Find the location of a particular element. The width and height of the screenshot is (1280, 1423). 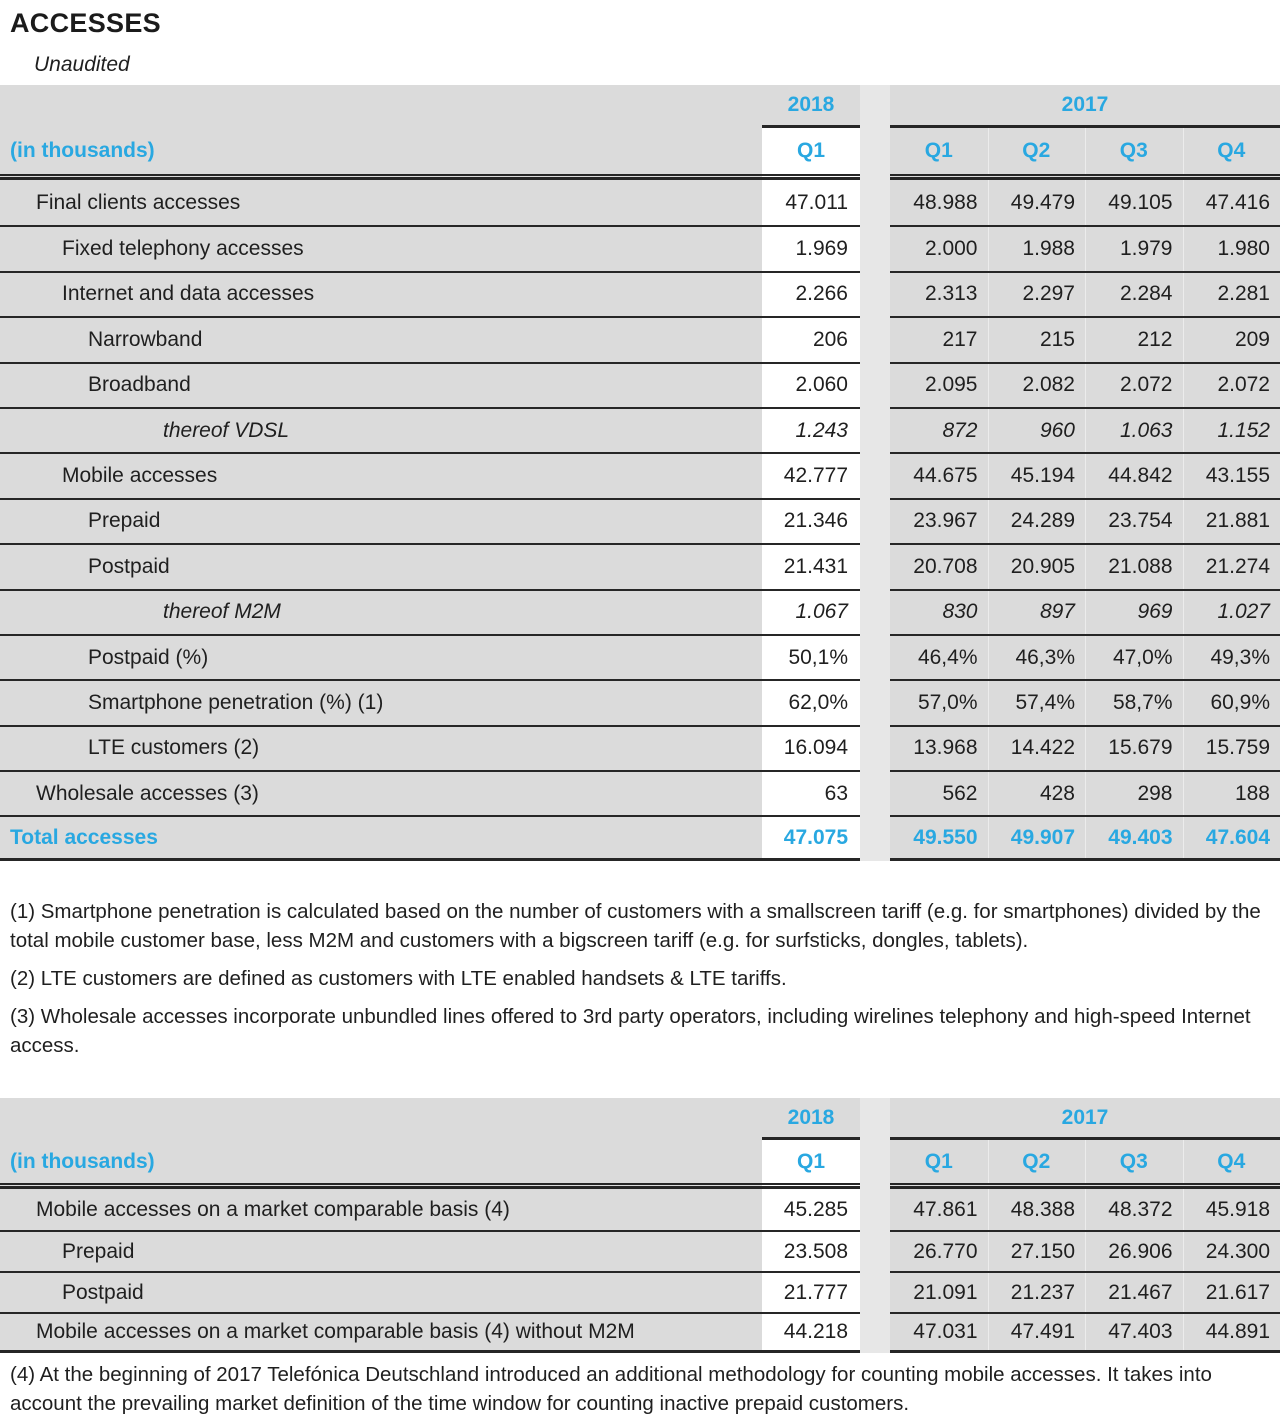

row-label: Final clients accesses is located at coordinates (381, 203).